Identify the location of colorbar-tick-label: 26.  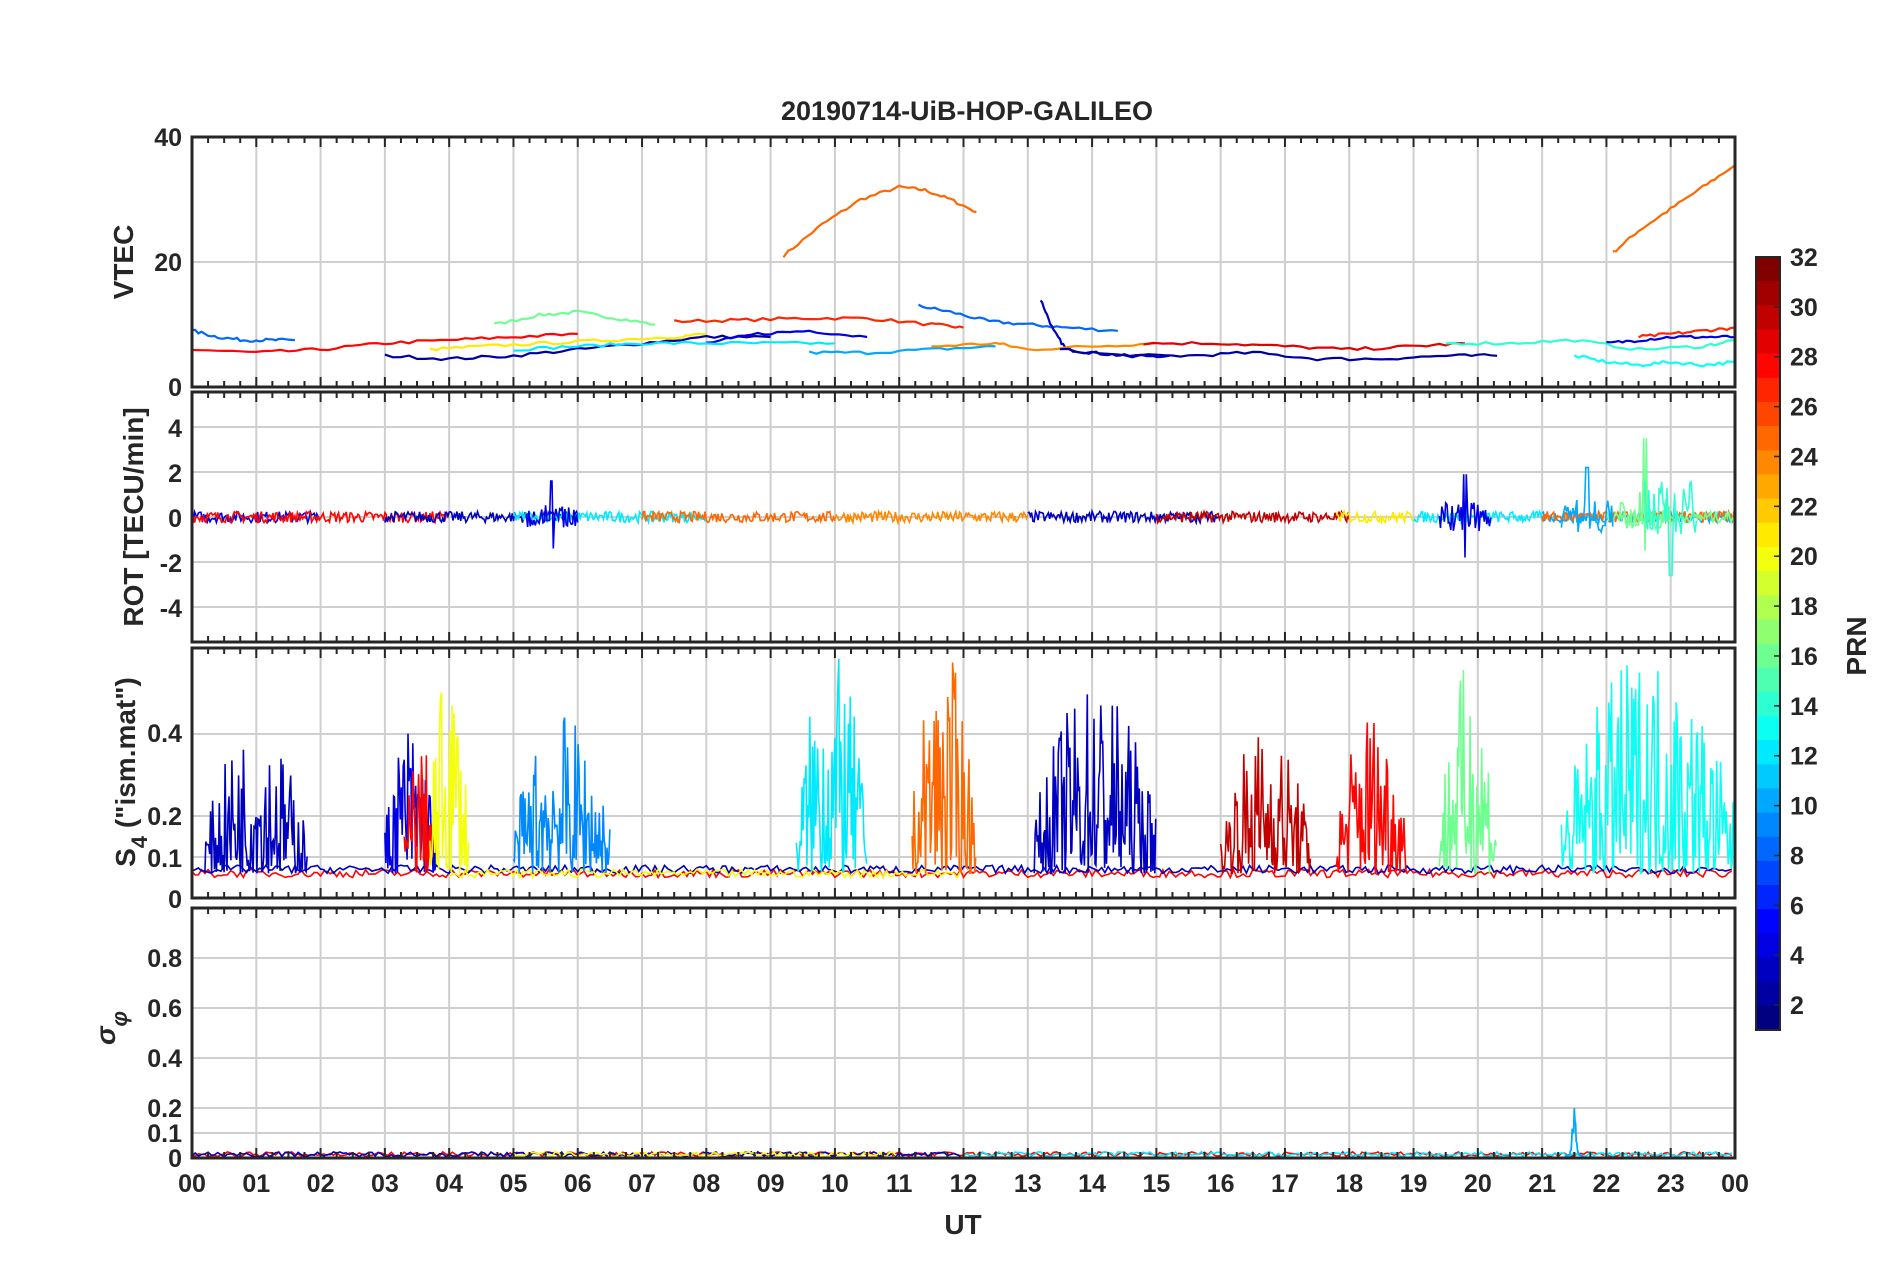
(1804, 408).